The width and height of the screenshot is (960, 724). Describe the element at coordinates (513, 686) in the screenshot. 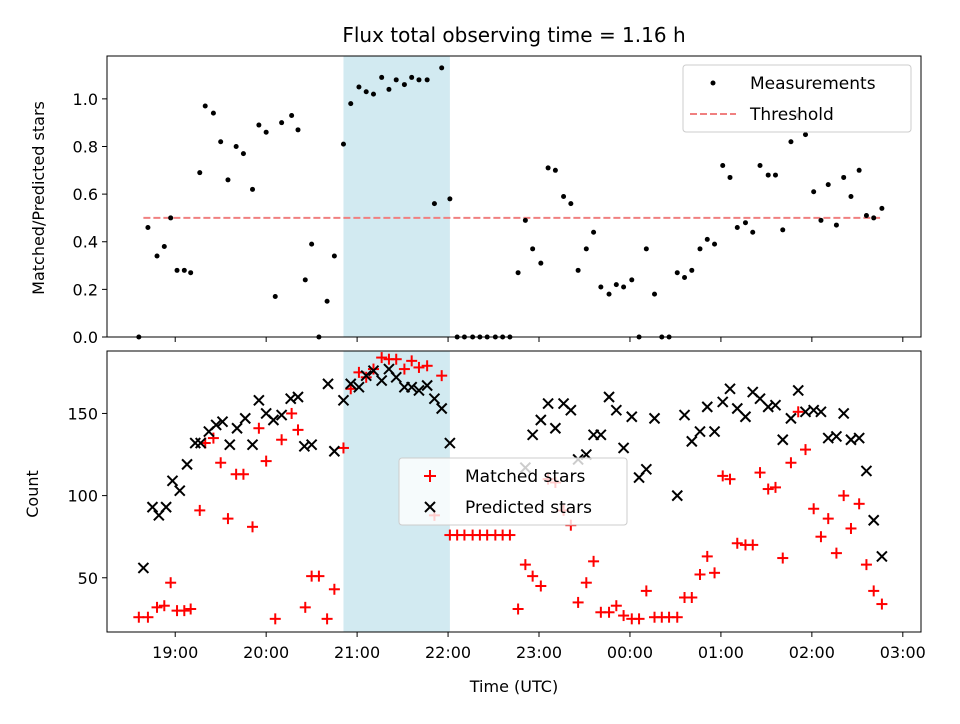

I see `x-axis-label: Time (UTC)` at that location.